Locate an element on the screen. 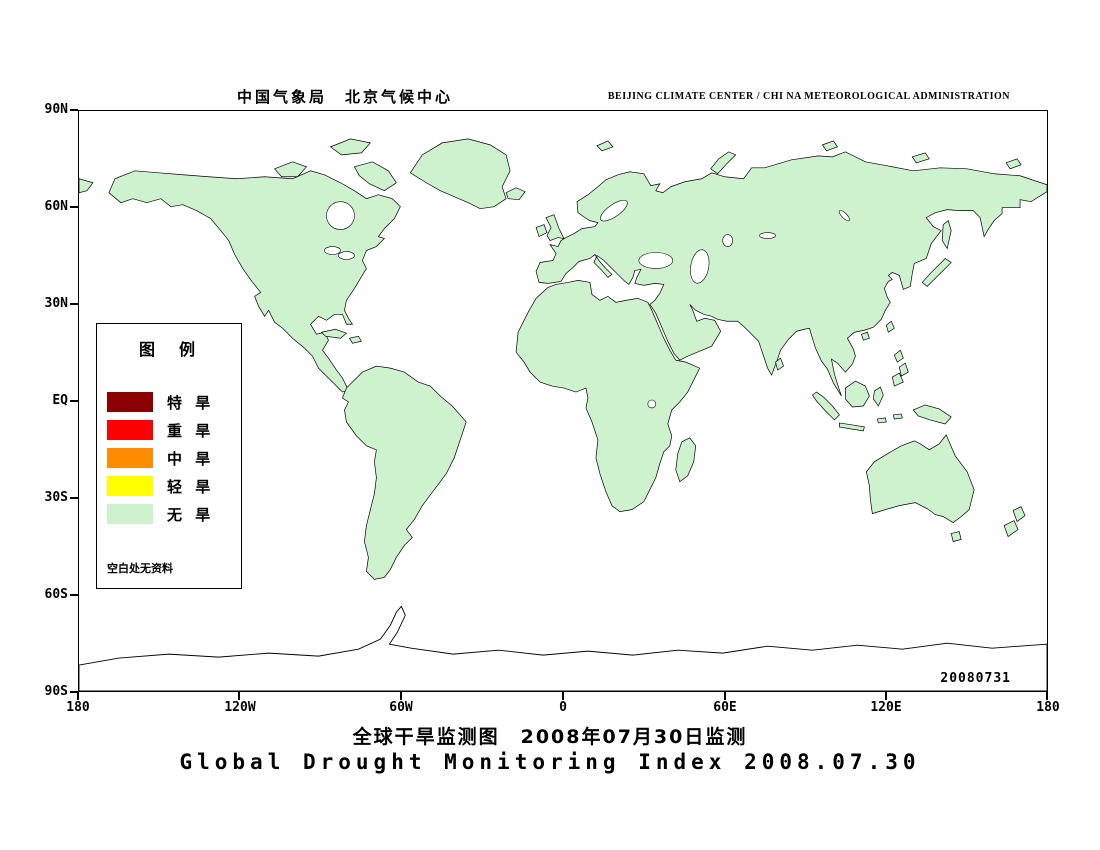 This screenshot has height=850, width=1100. legend-item: 重 旱 is located at coordinates (174, 430).